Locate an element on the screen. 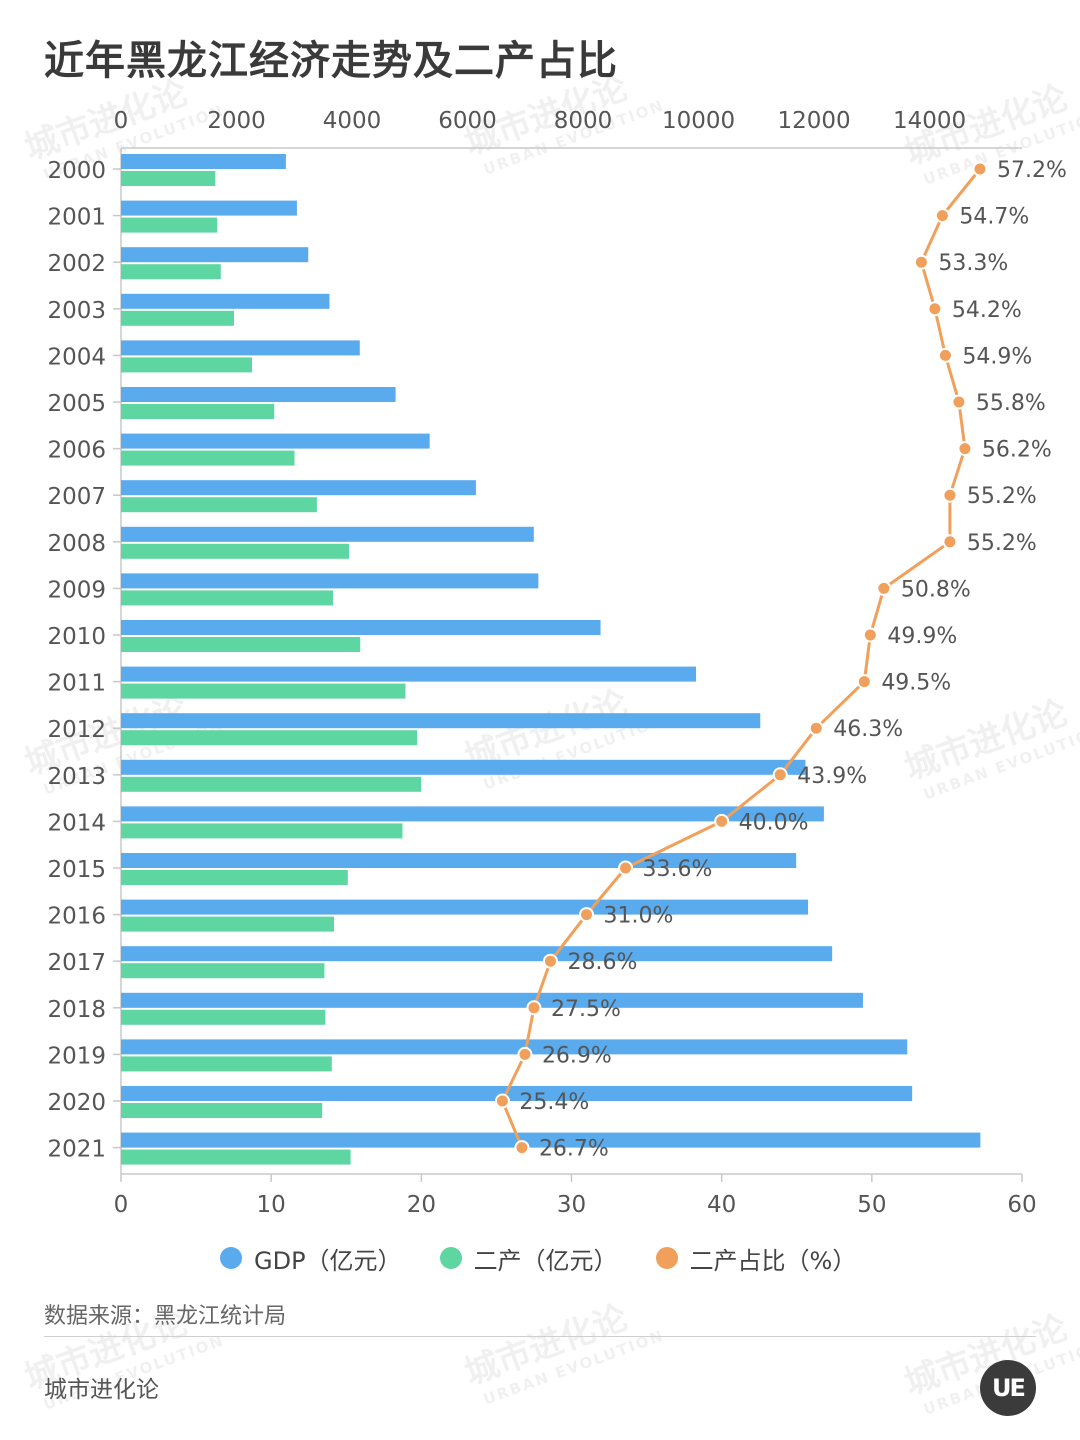 The image size is (1080, 1440). ratio-label: 56.2% is located at coordinates (1017, 450).